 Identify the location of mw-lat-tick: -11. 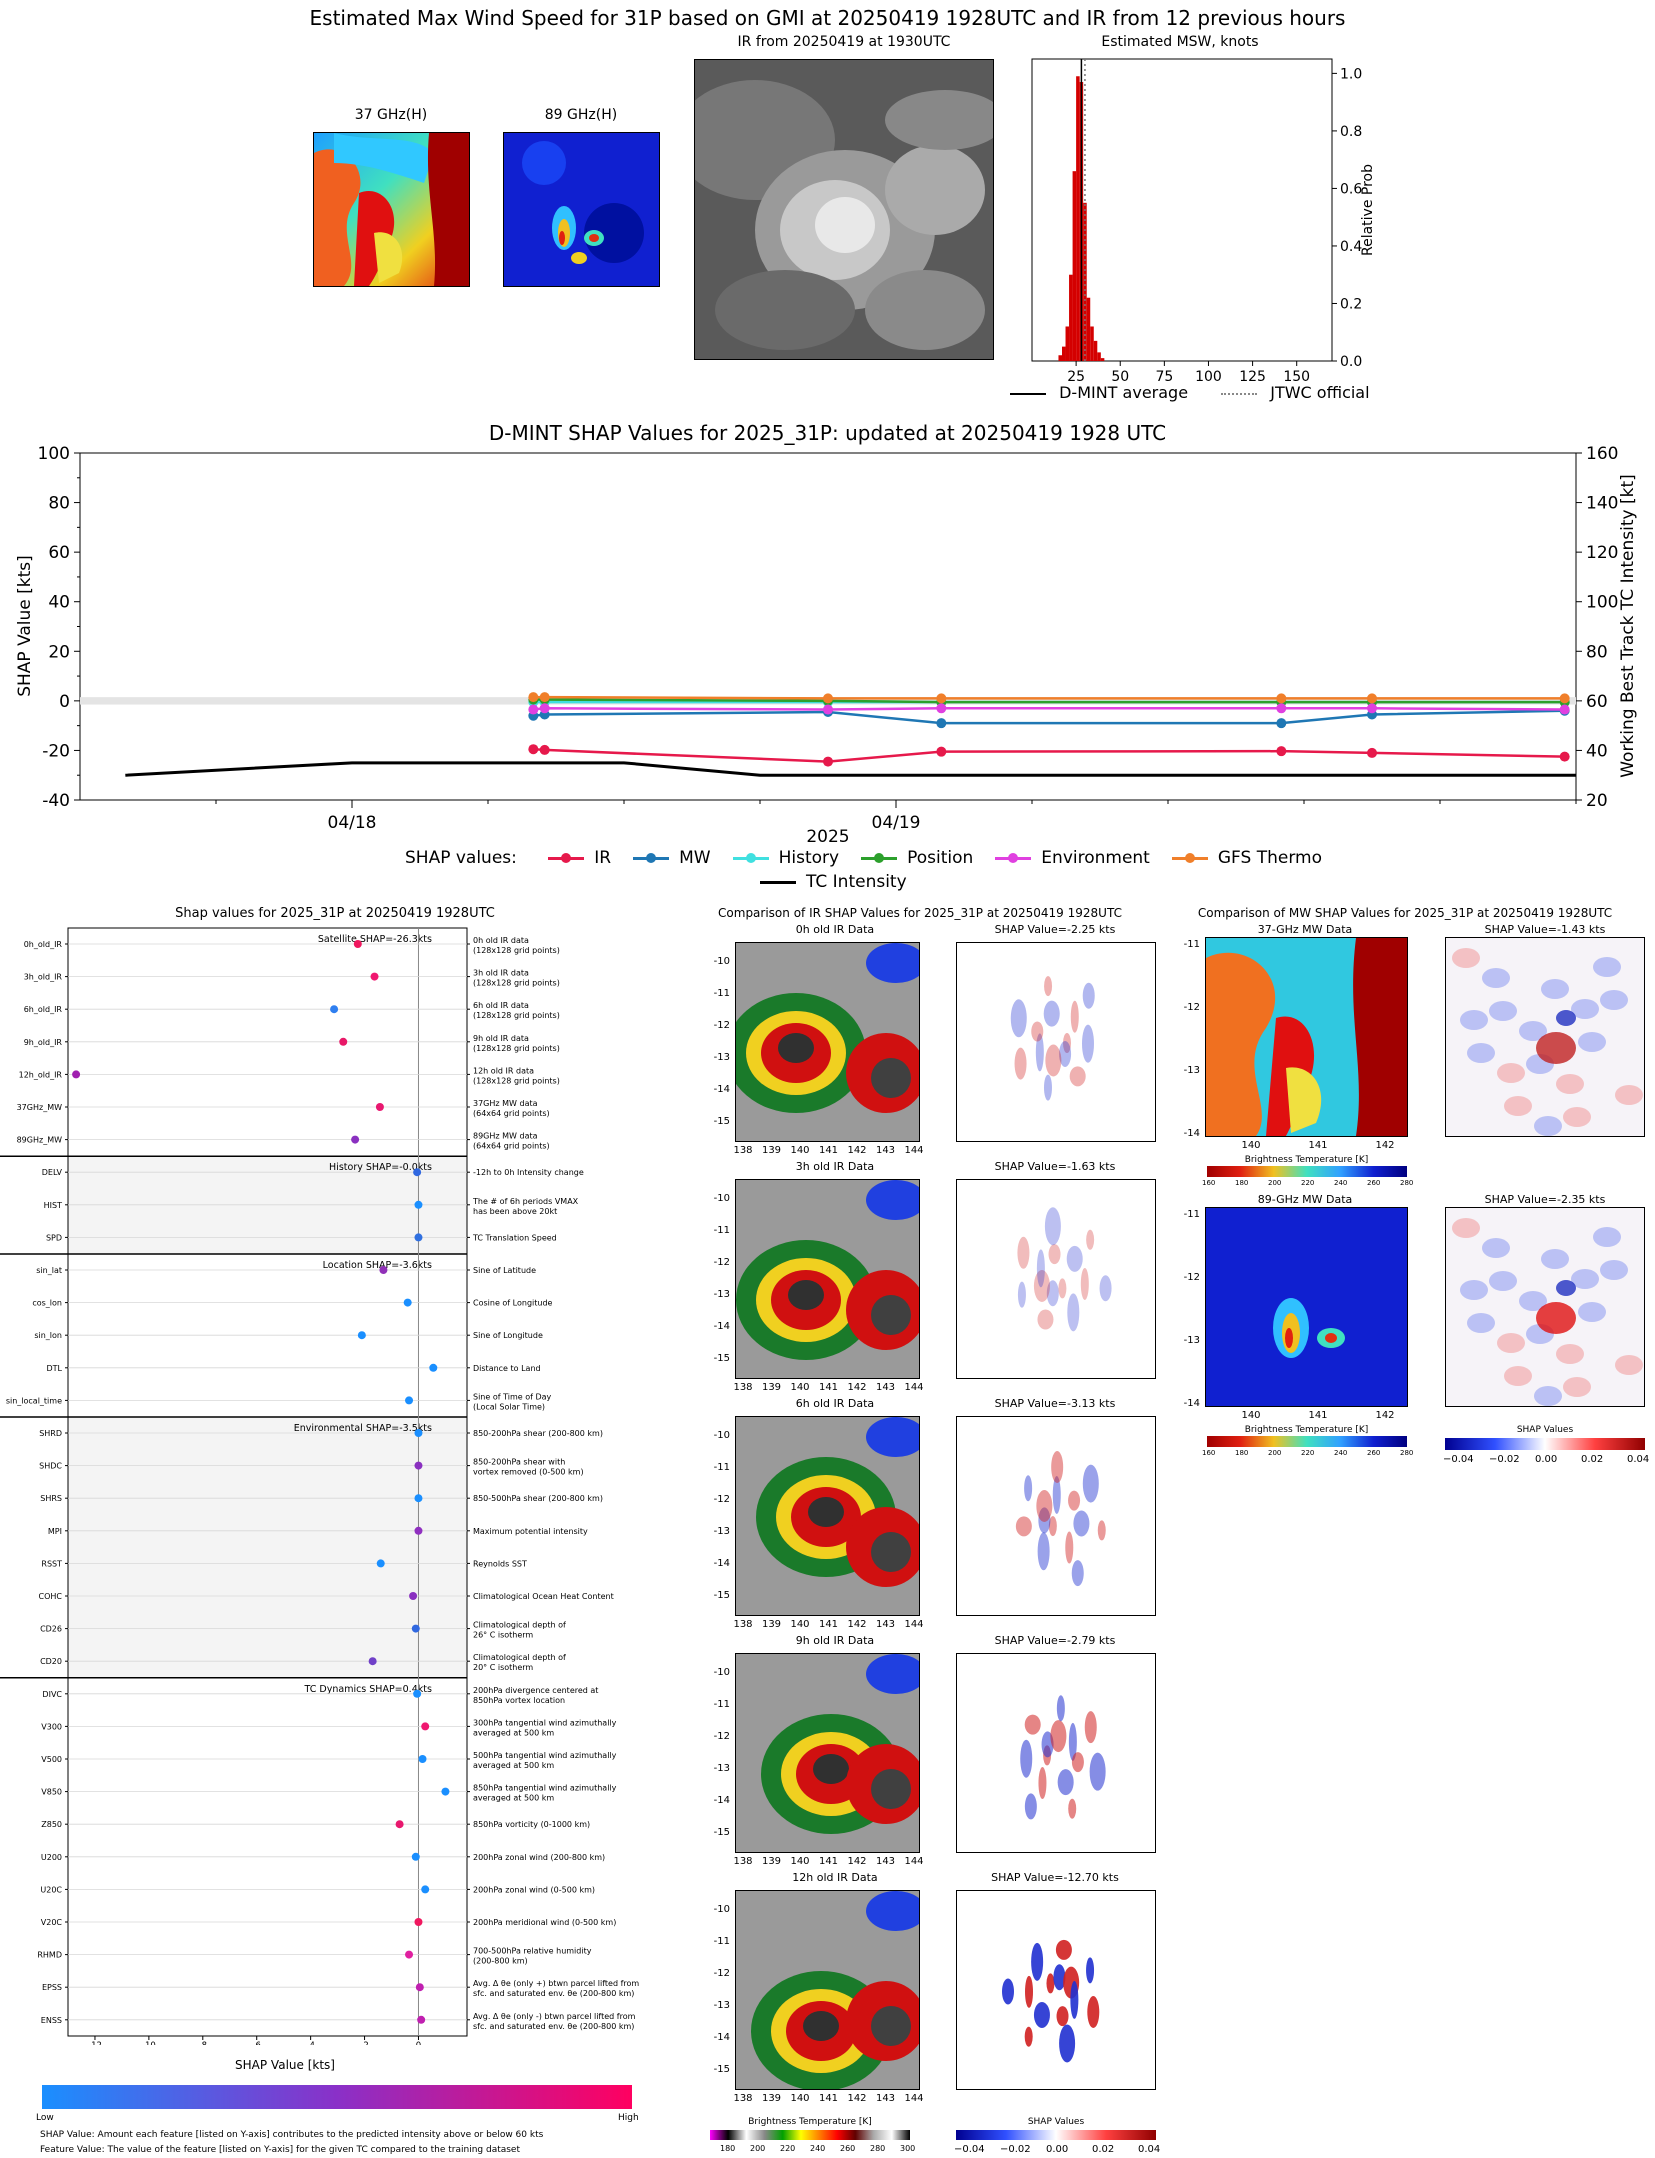
(1191, 1214).